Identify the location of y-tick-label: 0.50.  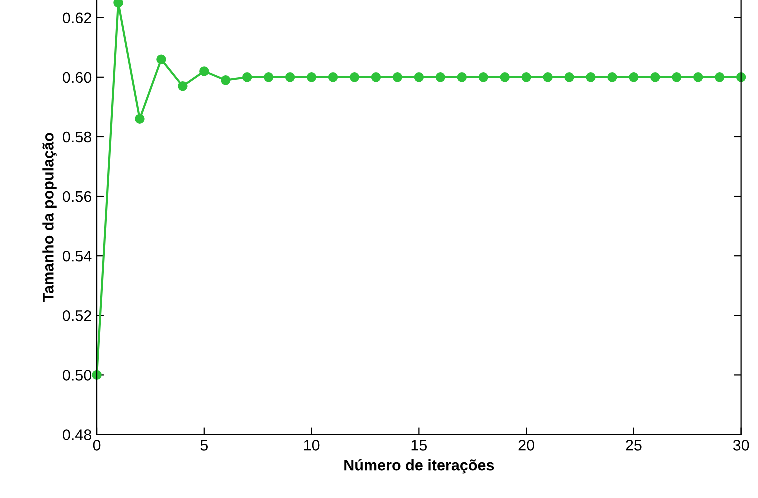
(77, 375).